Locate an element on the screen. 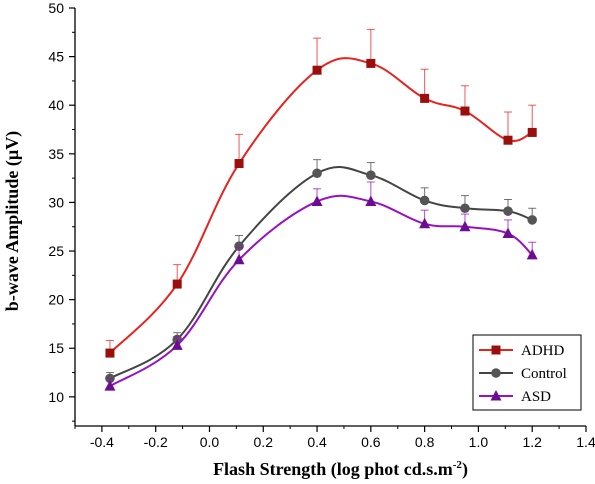 This screenshot has height=484, width=595. y-tick-label: 30 is located at coordinates (56, 202).